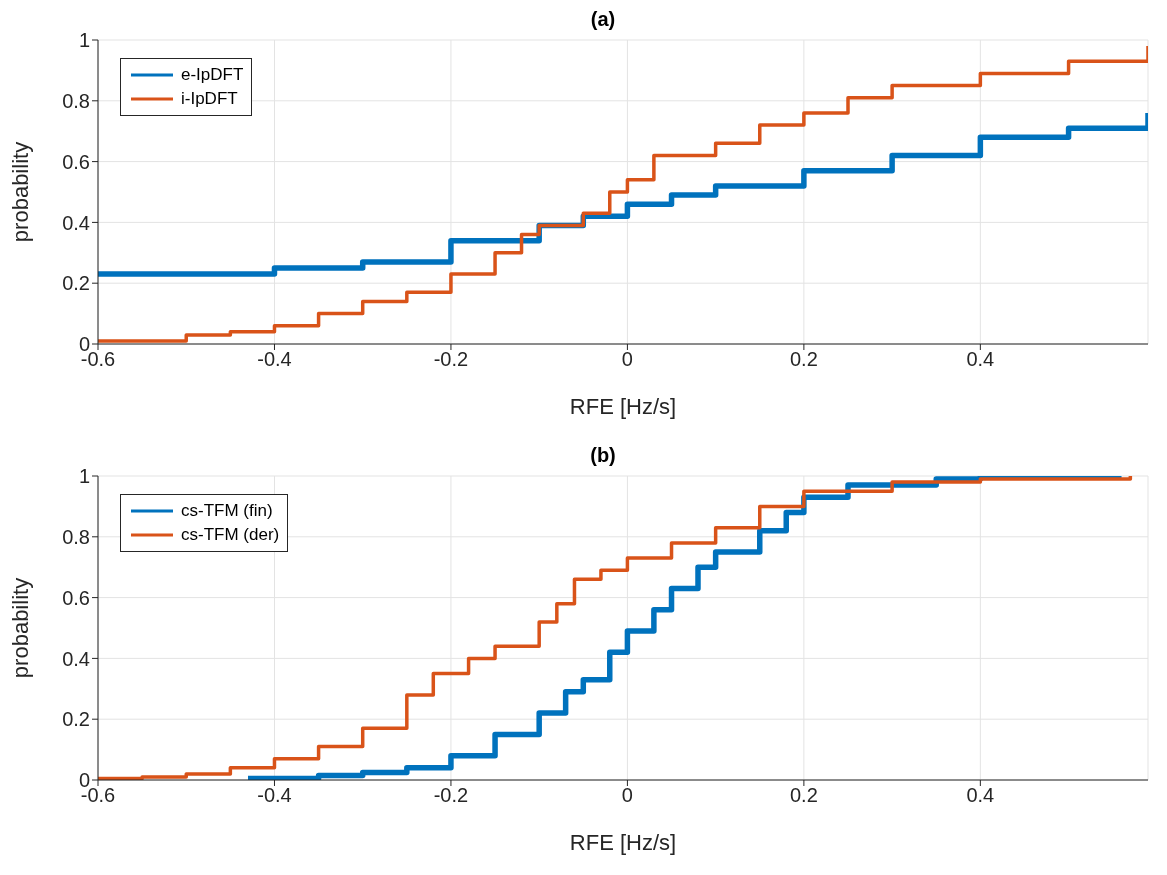 The width and height of the screenshot is (1167, 875). I want to click on legend-label: i-IpDFT, so click(209, 99).